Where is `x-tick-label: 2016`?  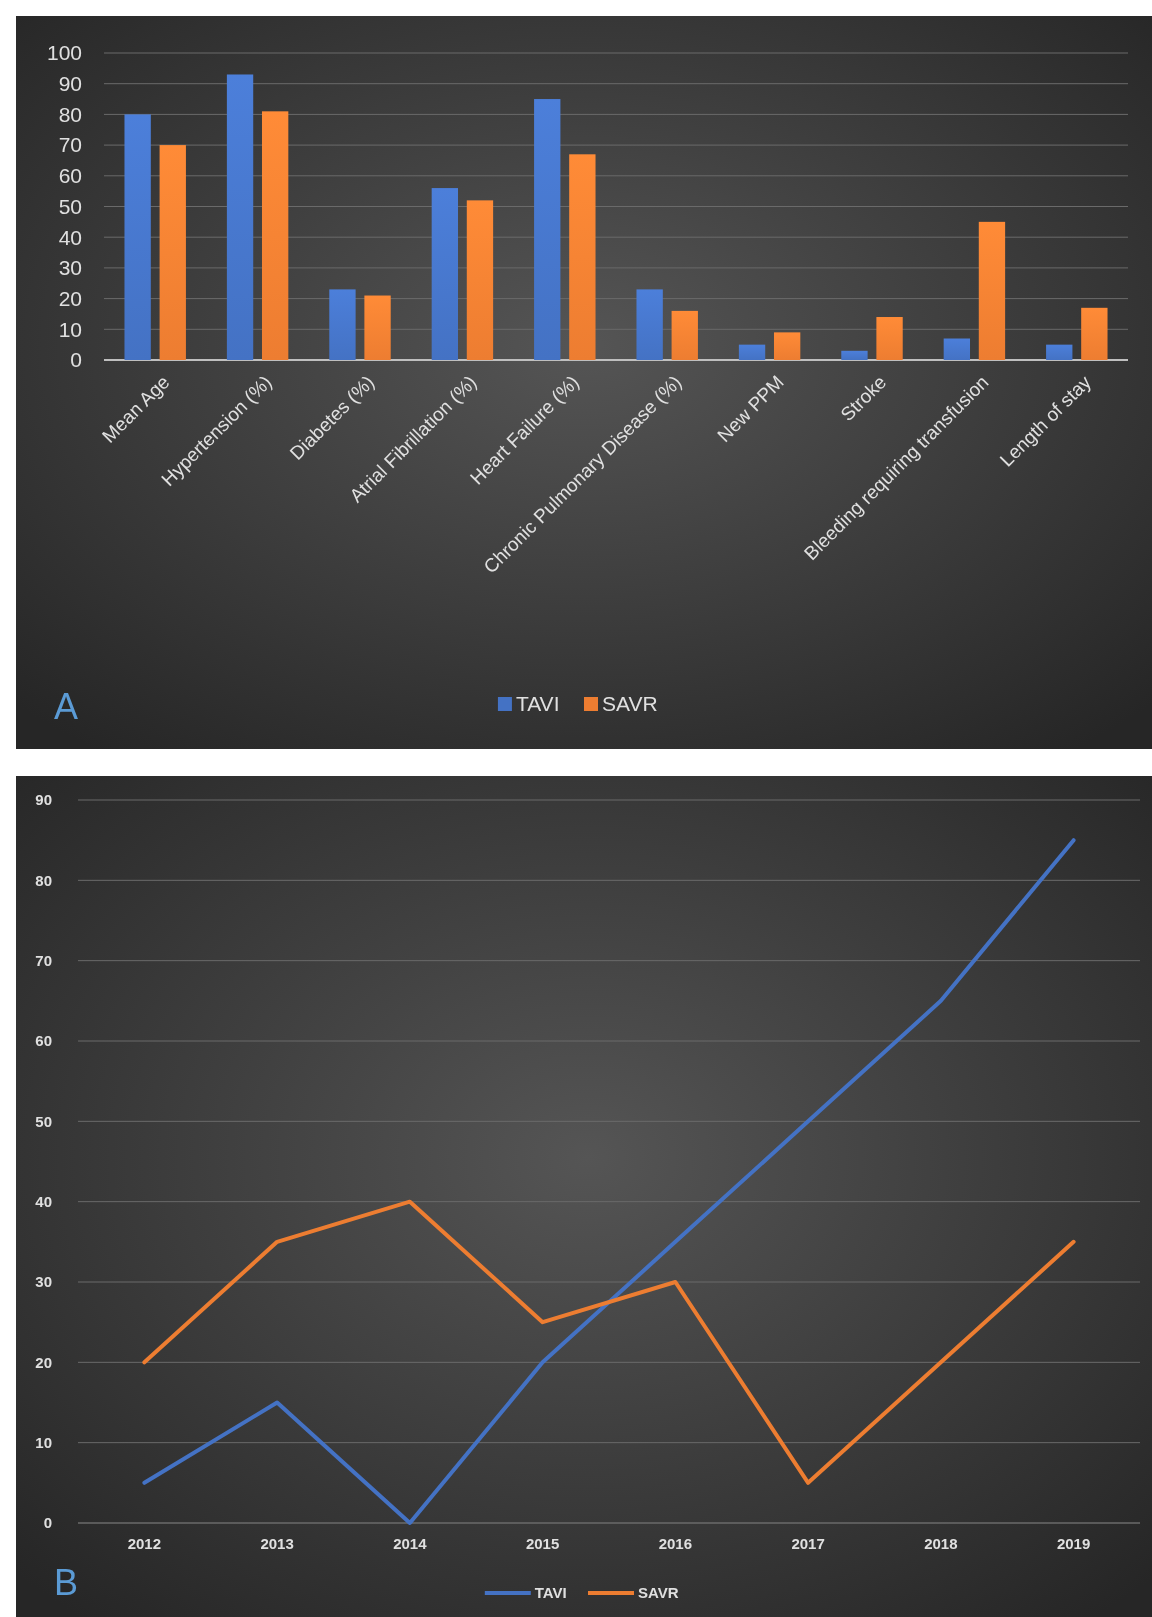 x-tick-label: 2016 is located at coordinates (675, 1543).